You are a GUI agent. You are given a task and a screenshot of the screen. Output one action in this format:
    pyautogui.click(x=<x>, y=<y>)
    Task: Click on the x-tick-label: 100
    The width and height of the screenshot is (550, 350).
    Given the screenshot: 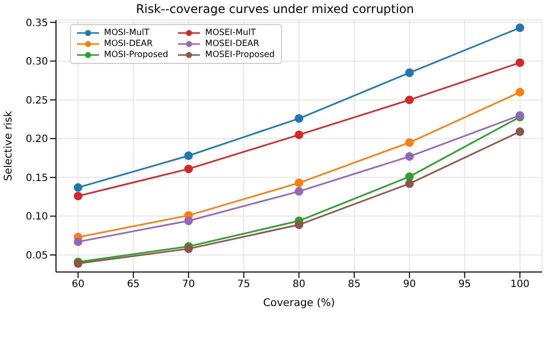 What is the action you would take?
    pyautogui.click(x=520, y=284)
    